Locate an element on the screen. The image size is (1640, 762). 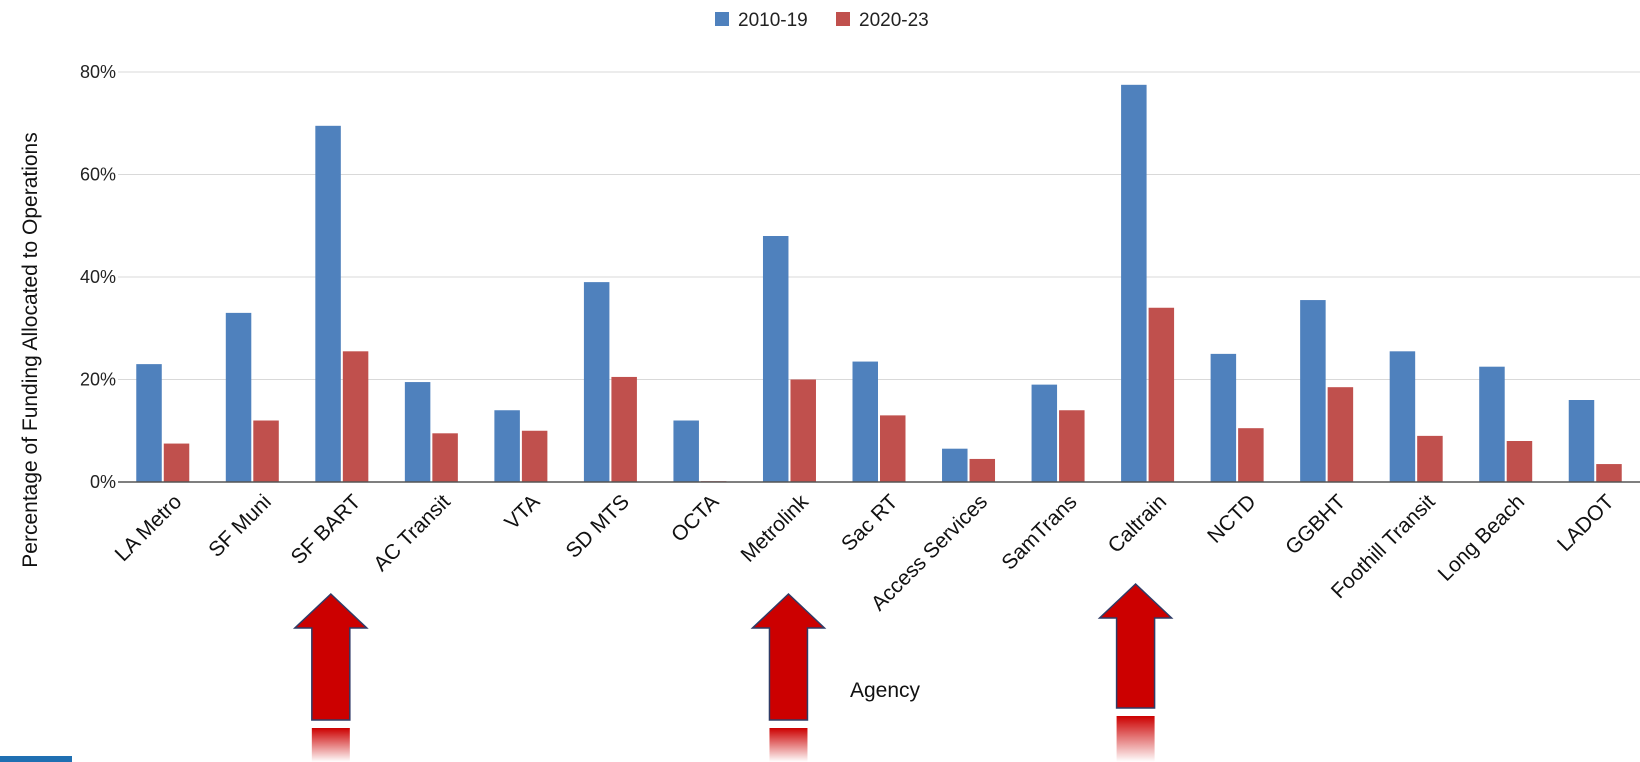
legend-label-2010-19: 2010-19 is located at coordinates (773, 20).